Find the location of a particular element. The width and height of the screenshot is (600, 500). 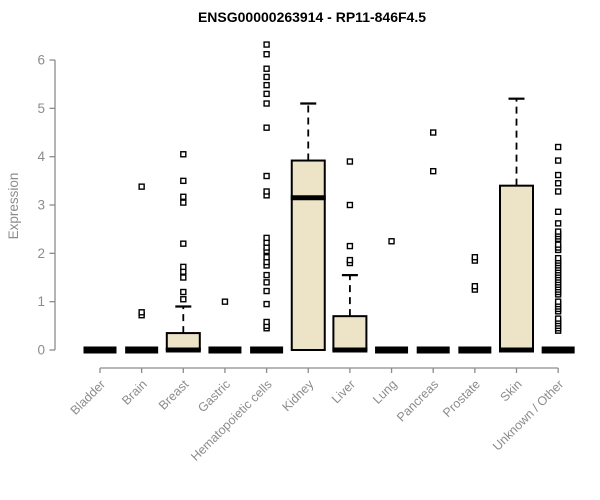

box-breast is located at coordinates (183, 342).